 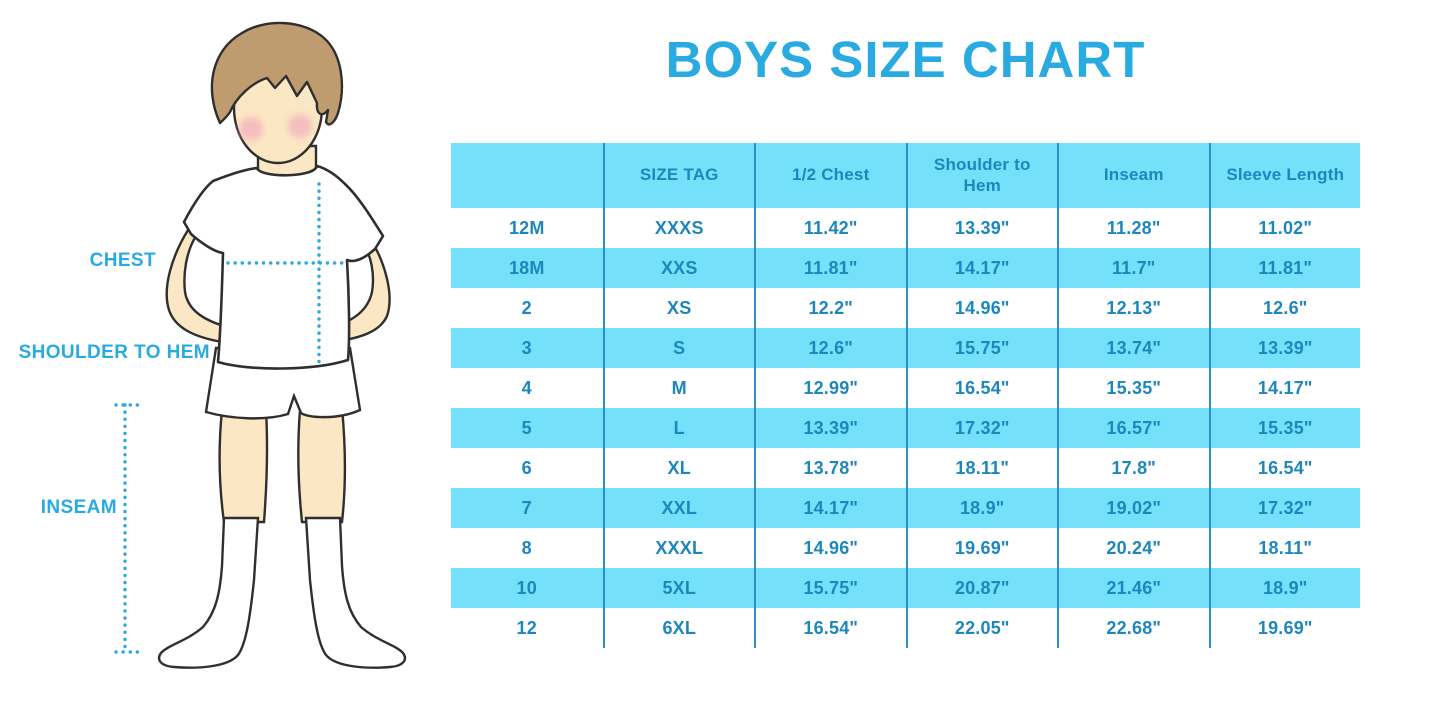 I want to click on measurement-cell: 11.42", so click(x=830, y=228).